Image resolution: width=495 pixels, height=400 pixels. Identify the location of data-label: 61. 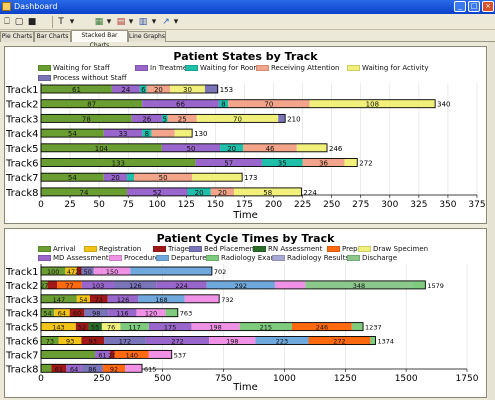
(102, 355).